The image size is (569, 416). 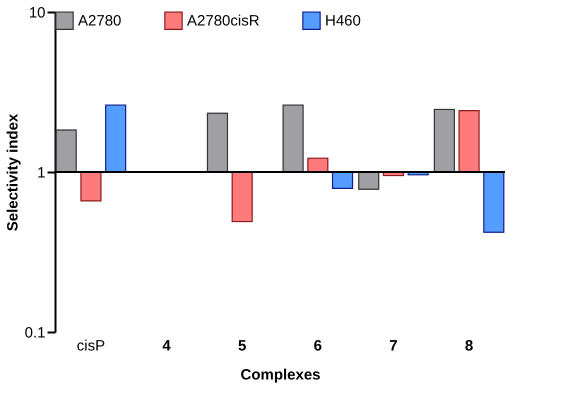 I want to click on y-tick-label: 1, so click(x=41, y=173).